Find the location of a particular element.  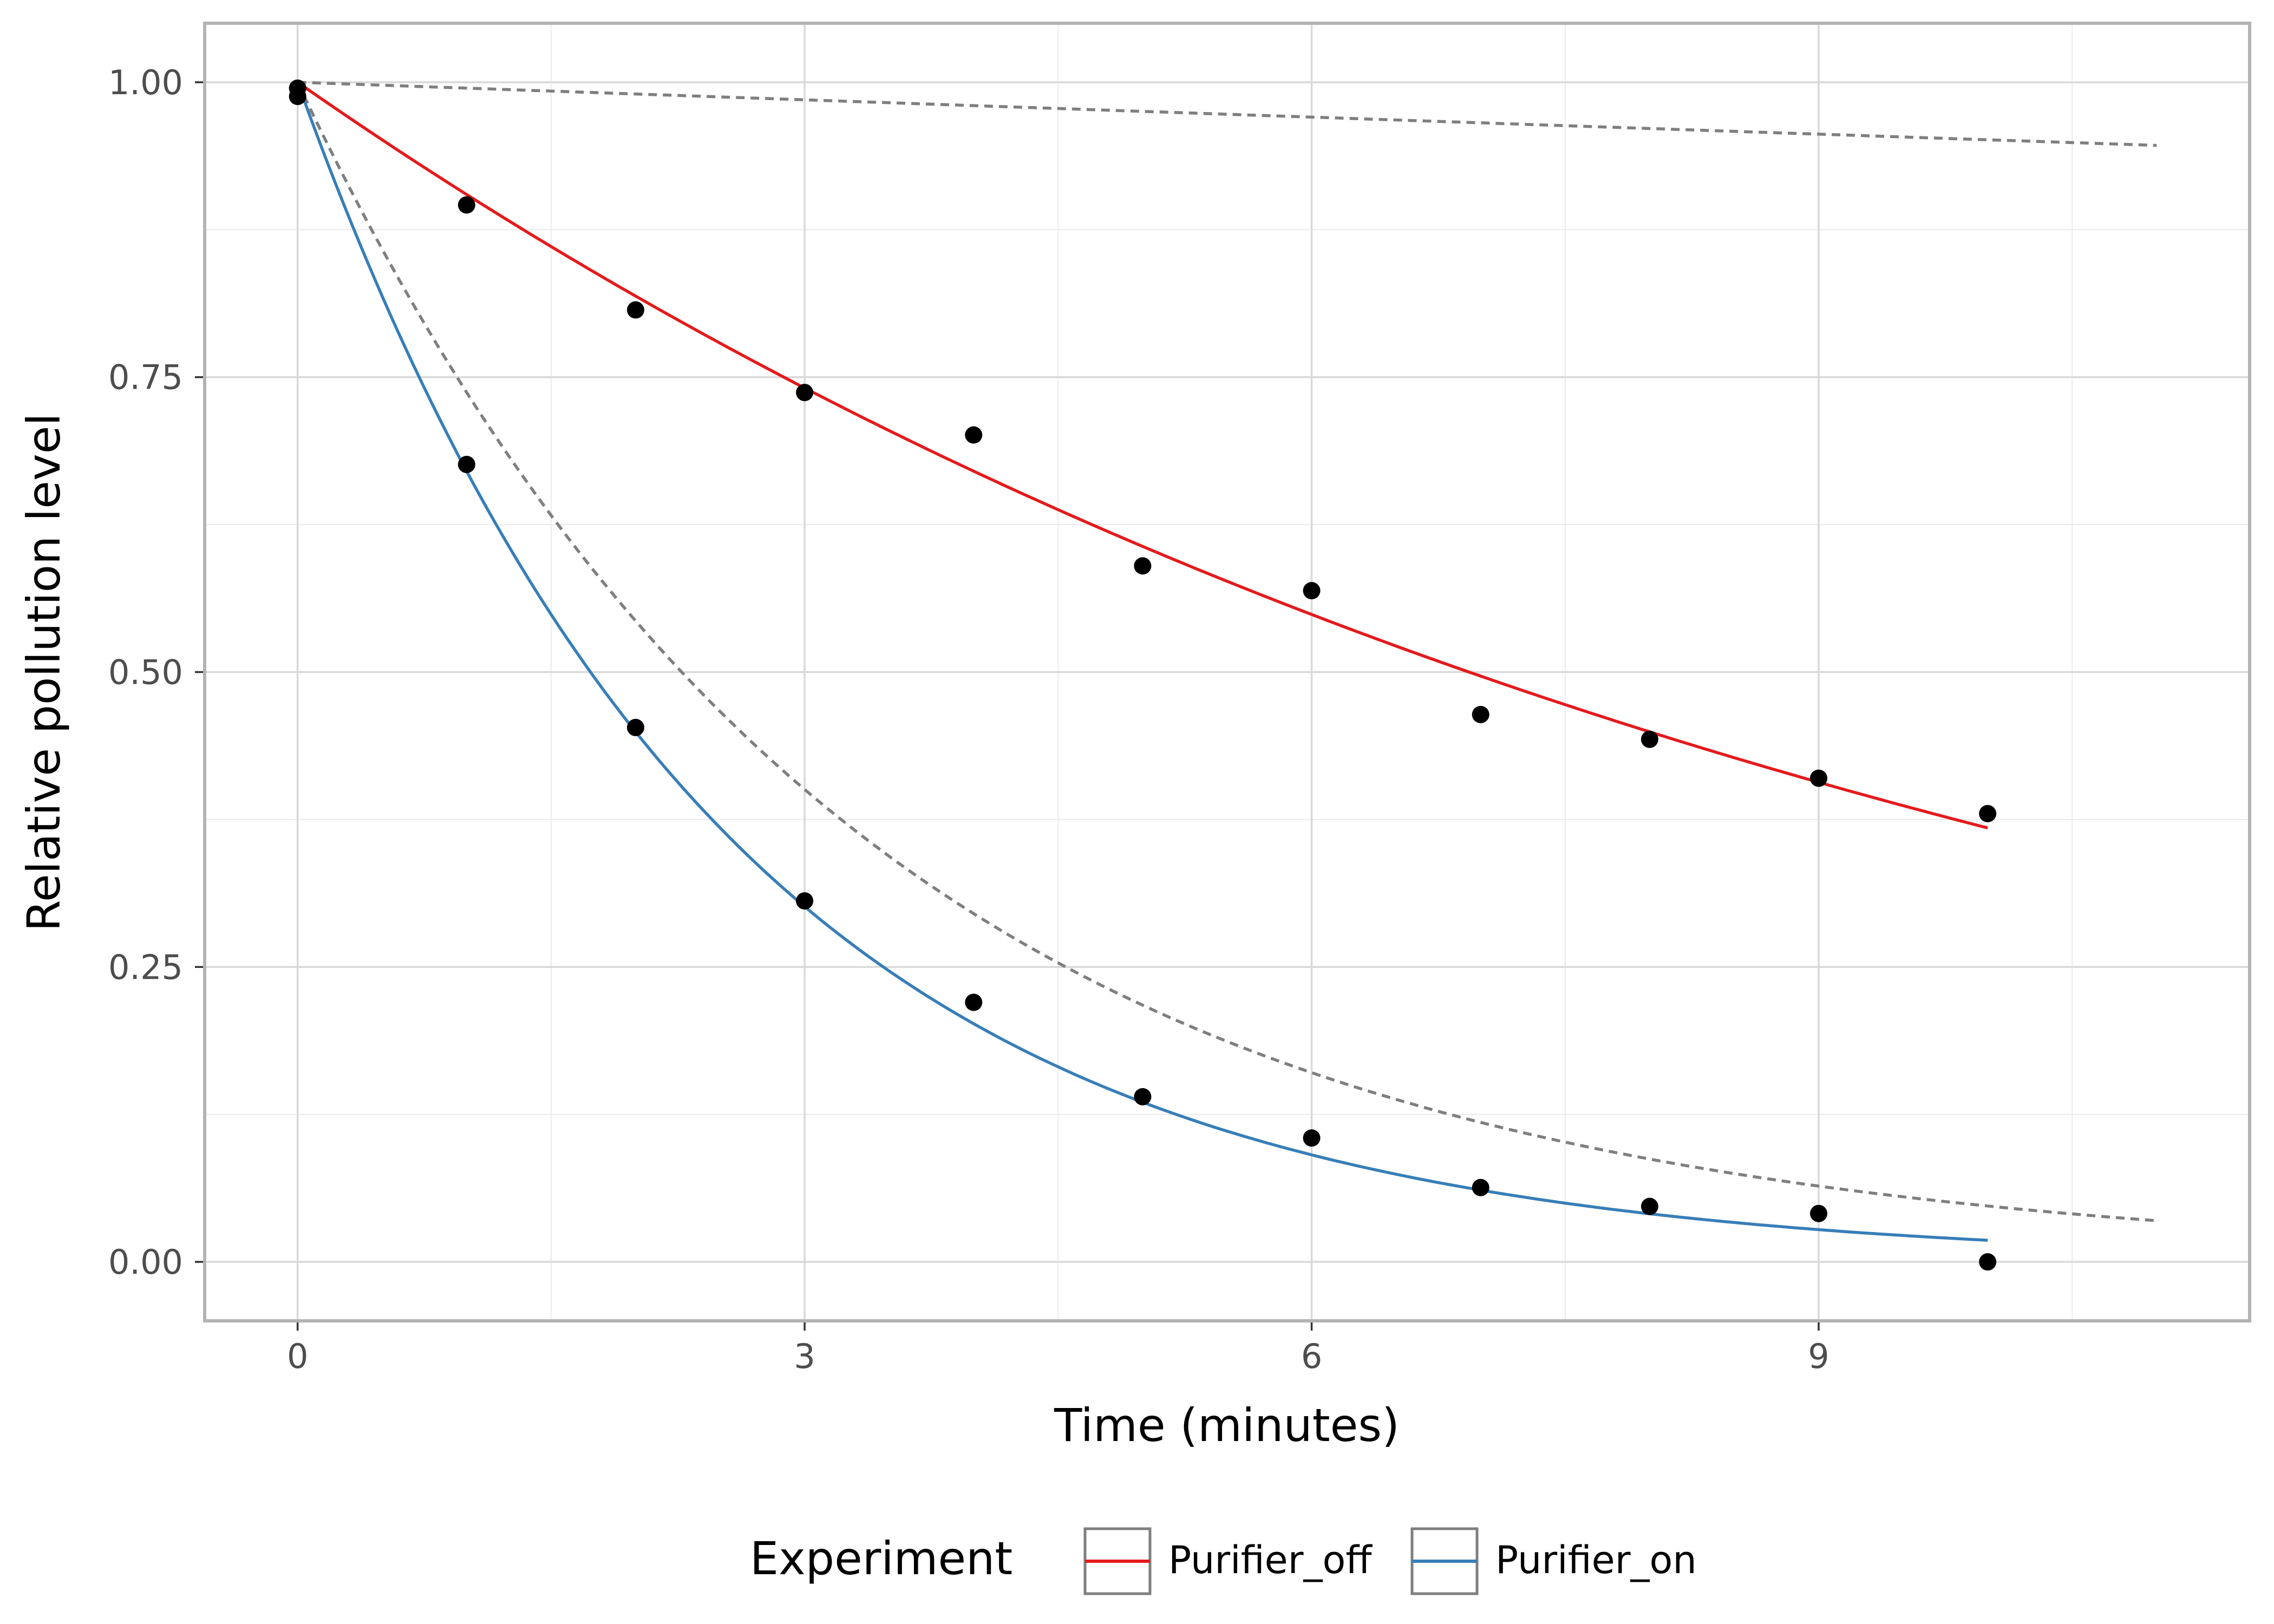

y-tick-label: 0.25 is located at coordinates (145, 967).